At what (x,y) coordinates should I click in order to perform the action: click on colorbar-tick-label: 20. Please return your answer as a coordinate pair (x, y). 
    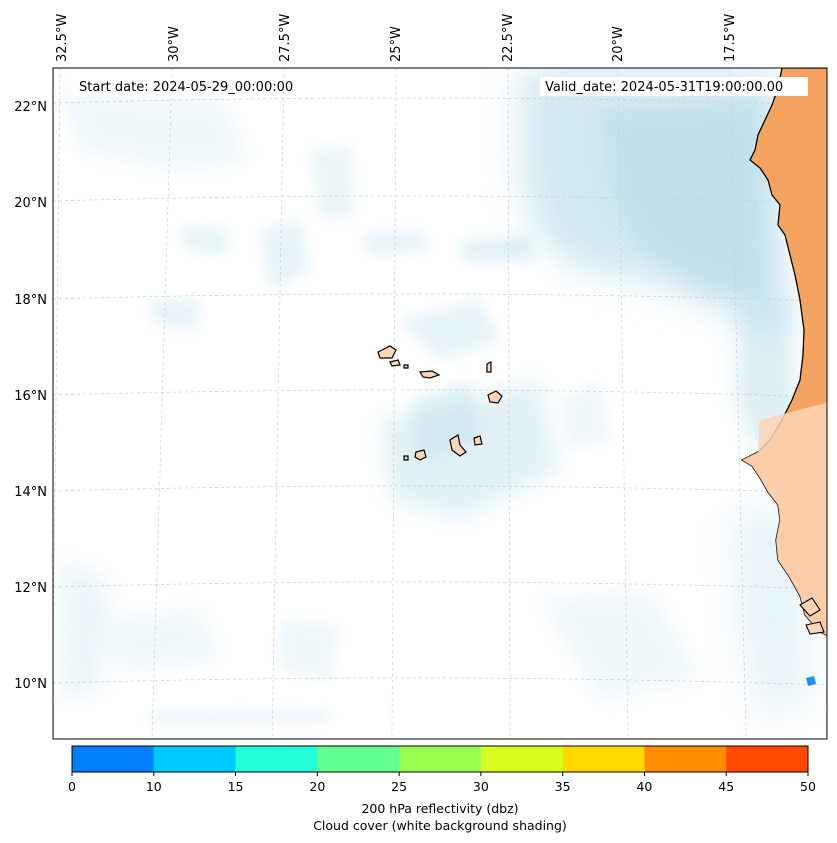
    Looking at the image, I should click on (317, 786).